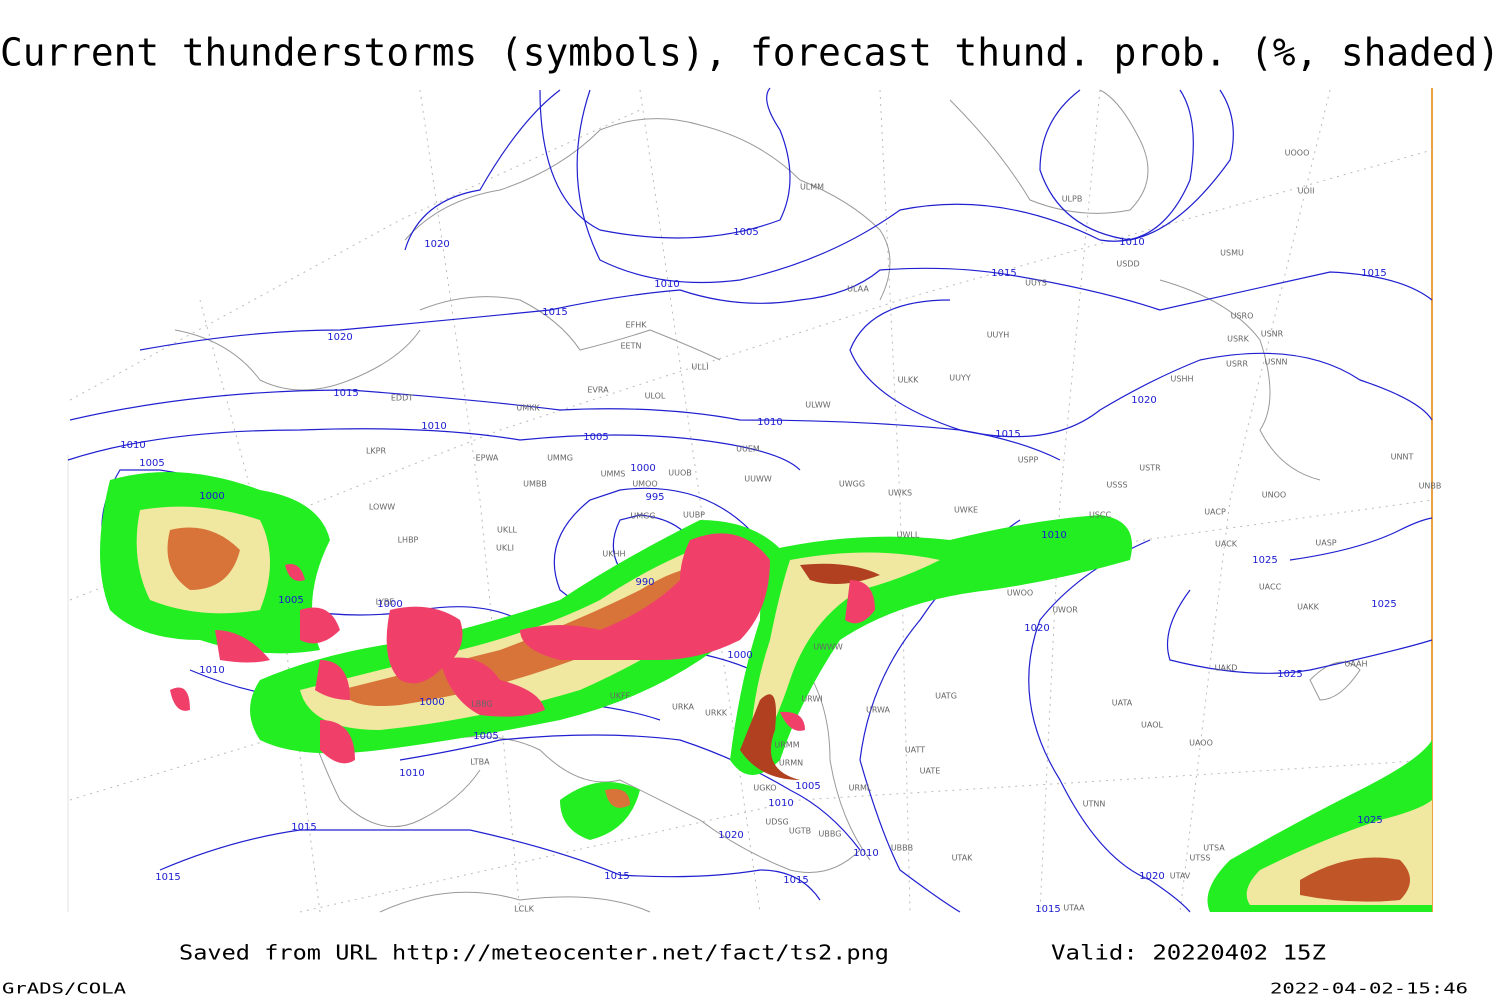  What do you see at coordinates (1237, 364) in the screenshot?
I see `station-label: USRR` at bounding box center [1237, 364].